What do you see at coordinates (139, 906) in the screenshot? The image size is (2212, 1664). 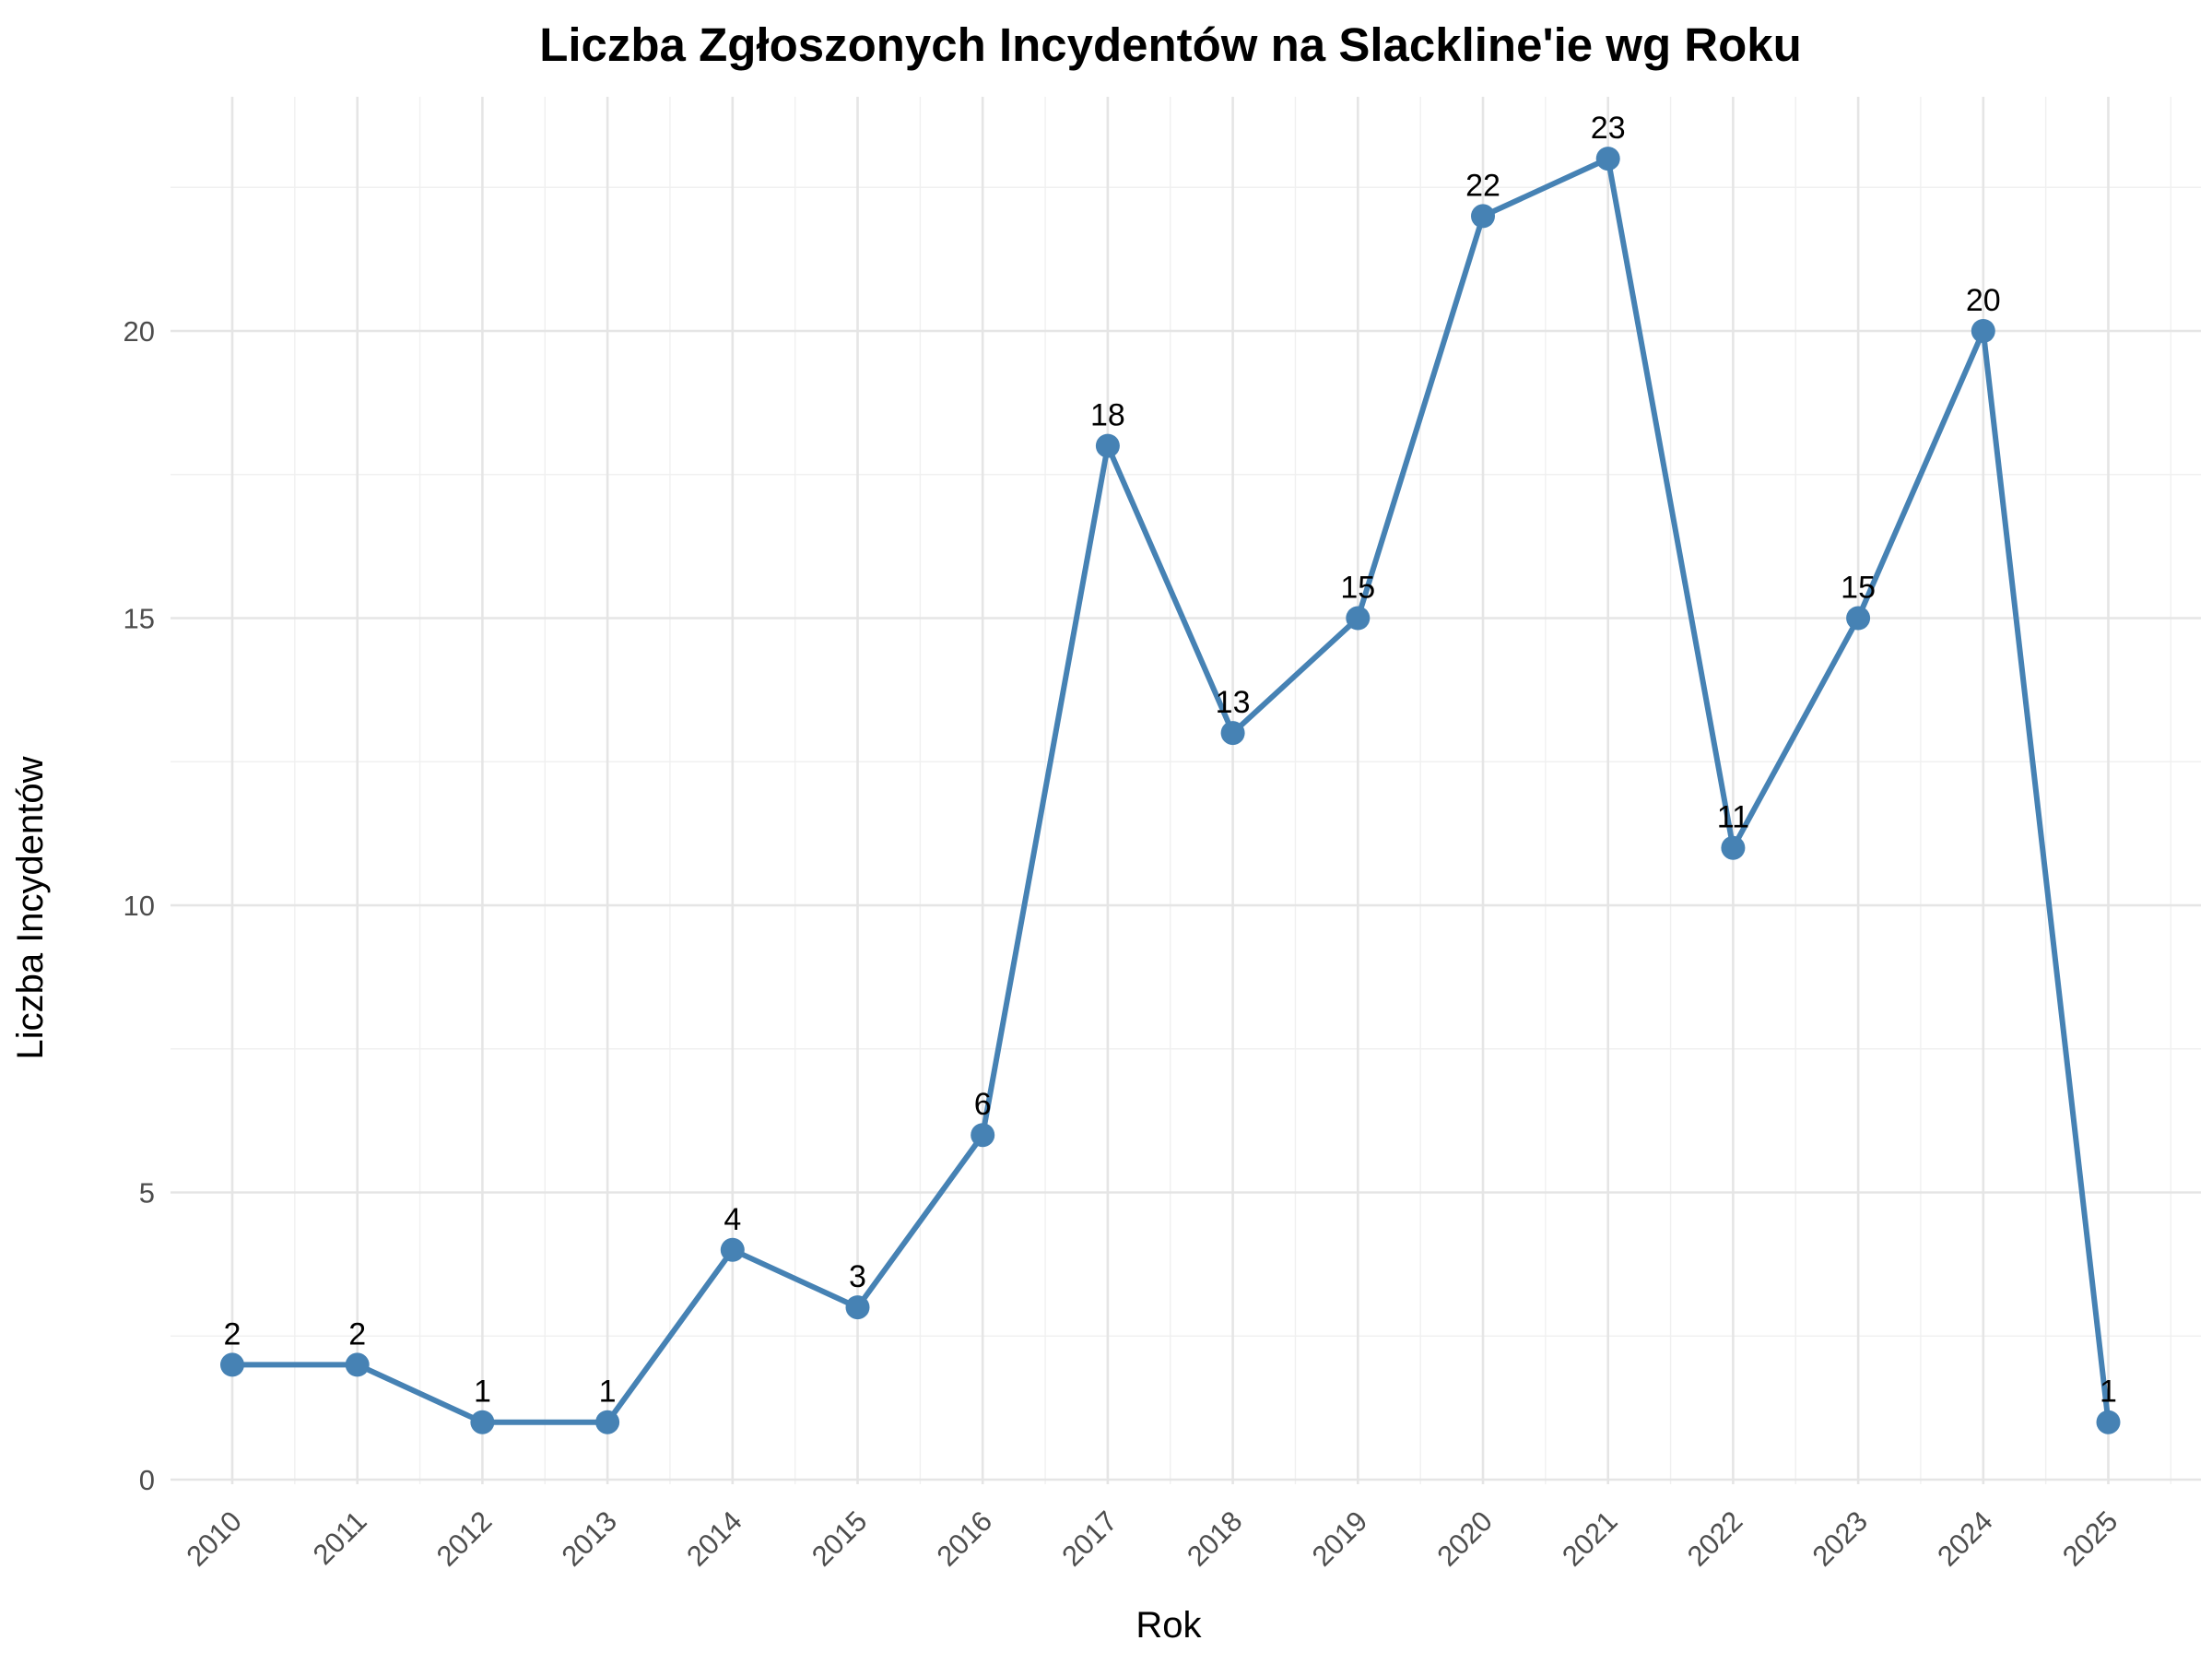 I see `y-tick-label: 10` at bounding box center [139, 906].